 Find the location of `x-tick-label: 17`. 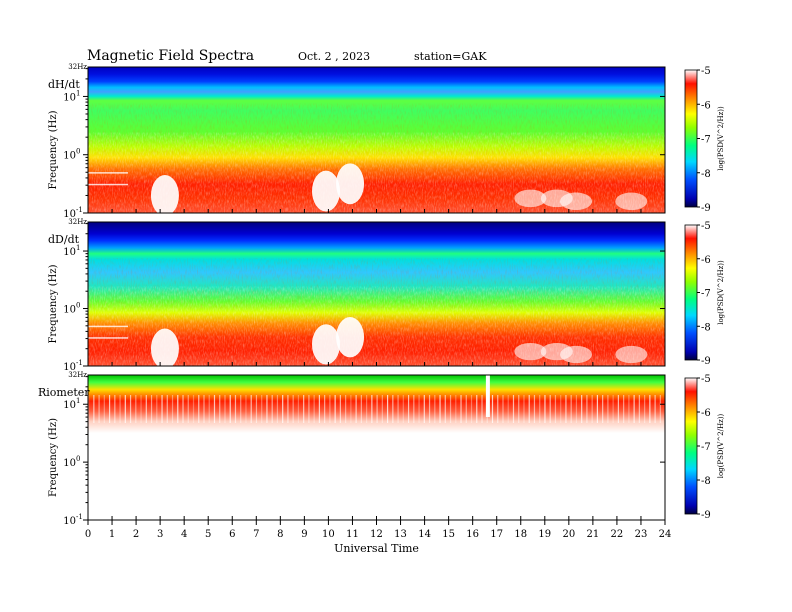

x-tick-label: 17 is located at coordinates (496, 534).